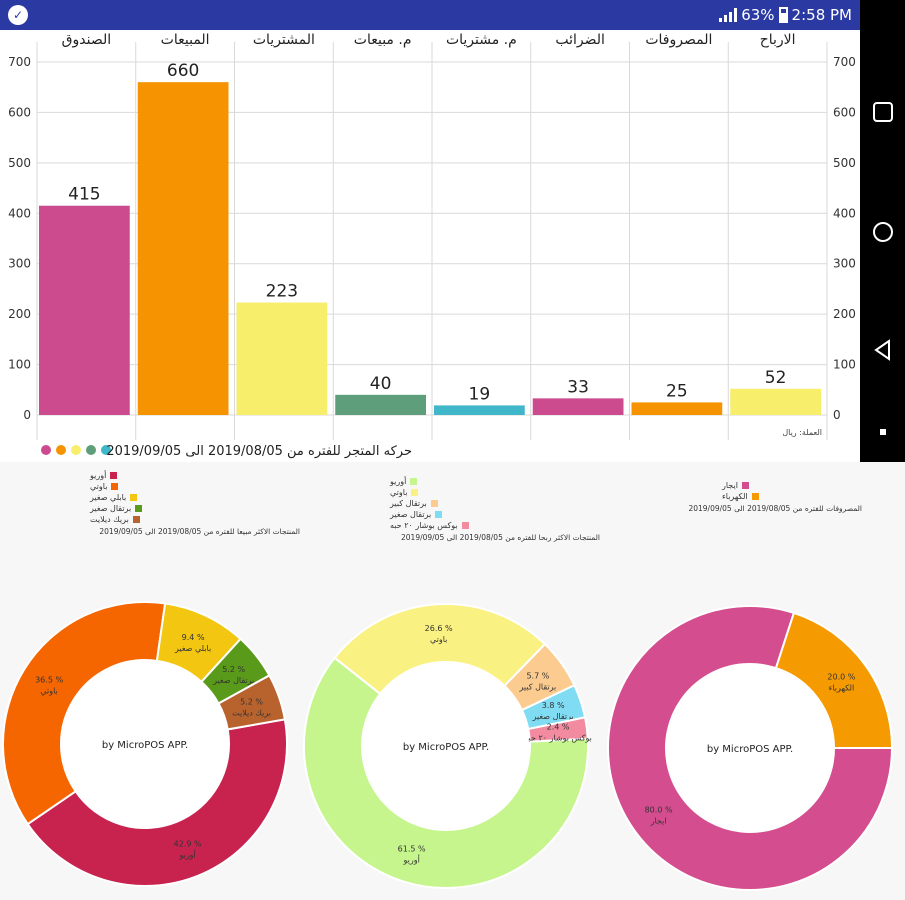 Image resolution: width=905 pixels, height=900 pixels. I want to click on category-label: المصروفات, so click(678, 40).